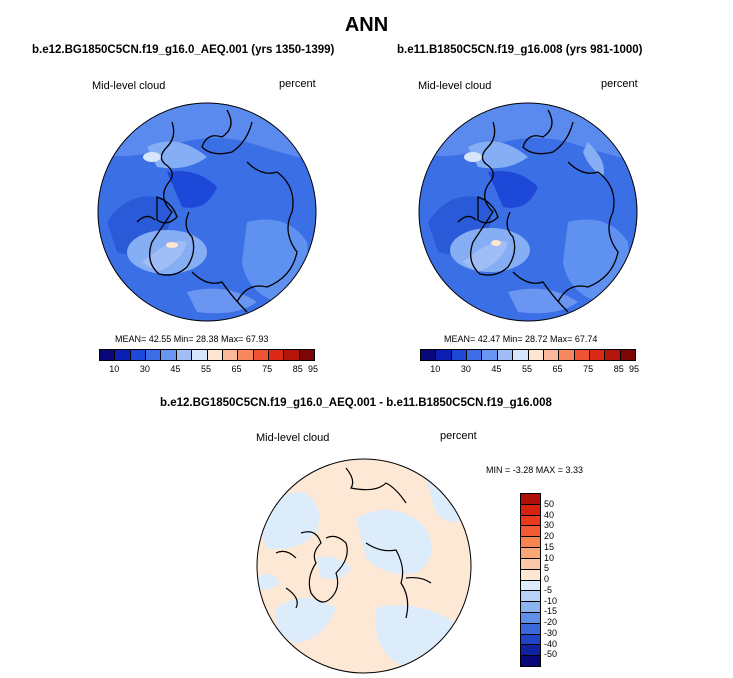 Image resolution: width=733 pixels, height=678 pixels. Describe the element at coordinates (535, 470) in the screenshot. I see `diff-stats: MIN = -3.28 MAX = 3.33` at that location.